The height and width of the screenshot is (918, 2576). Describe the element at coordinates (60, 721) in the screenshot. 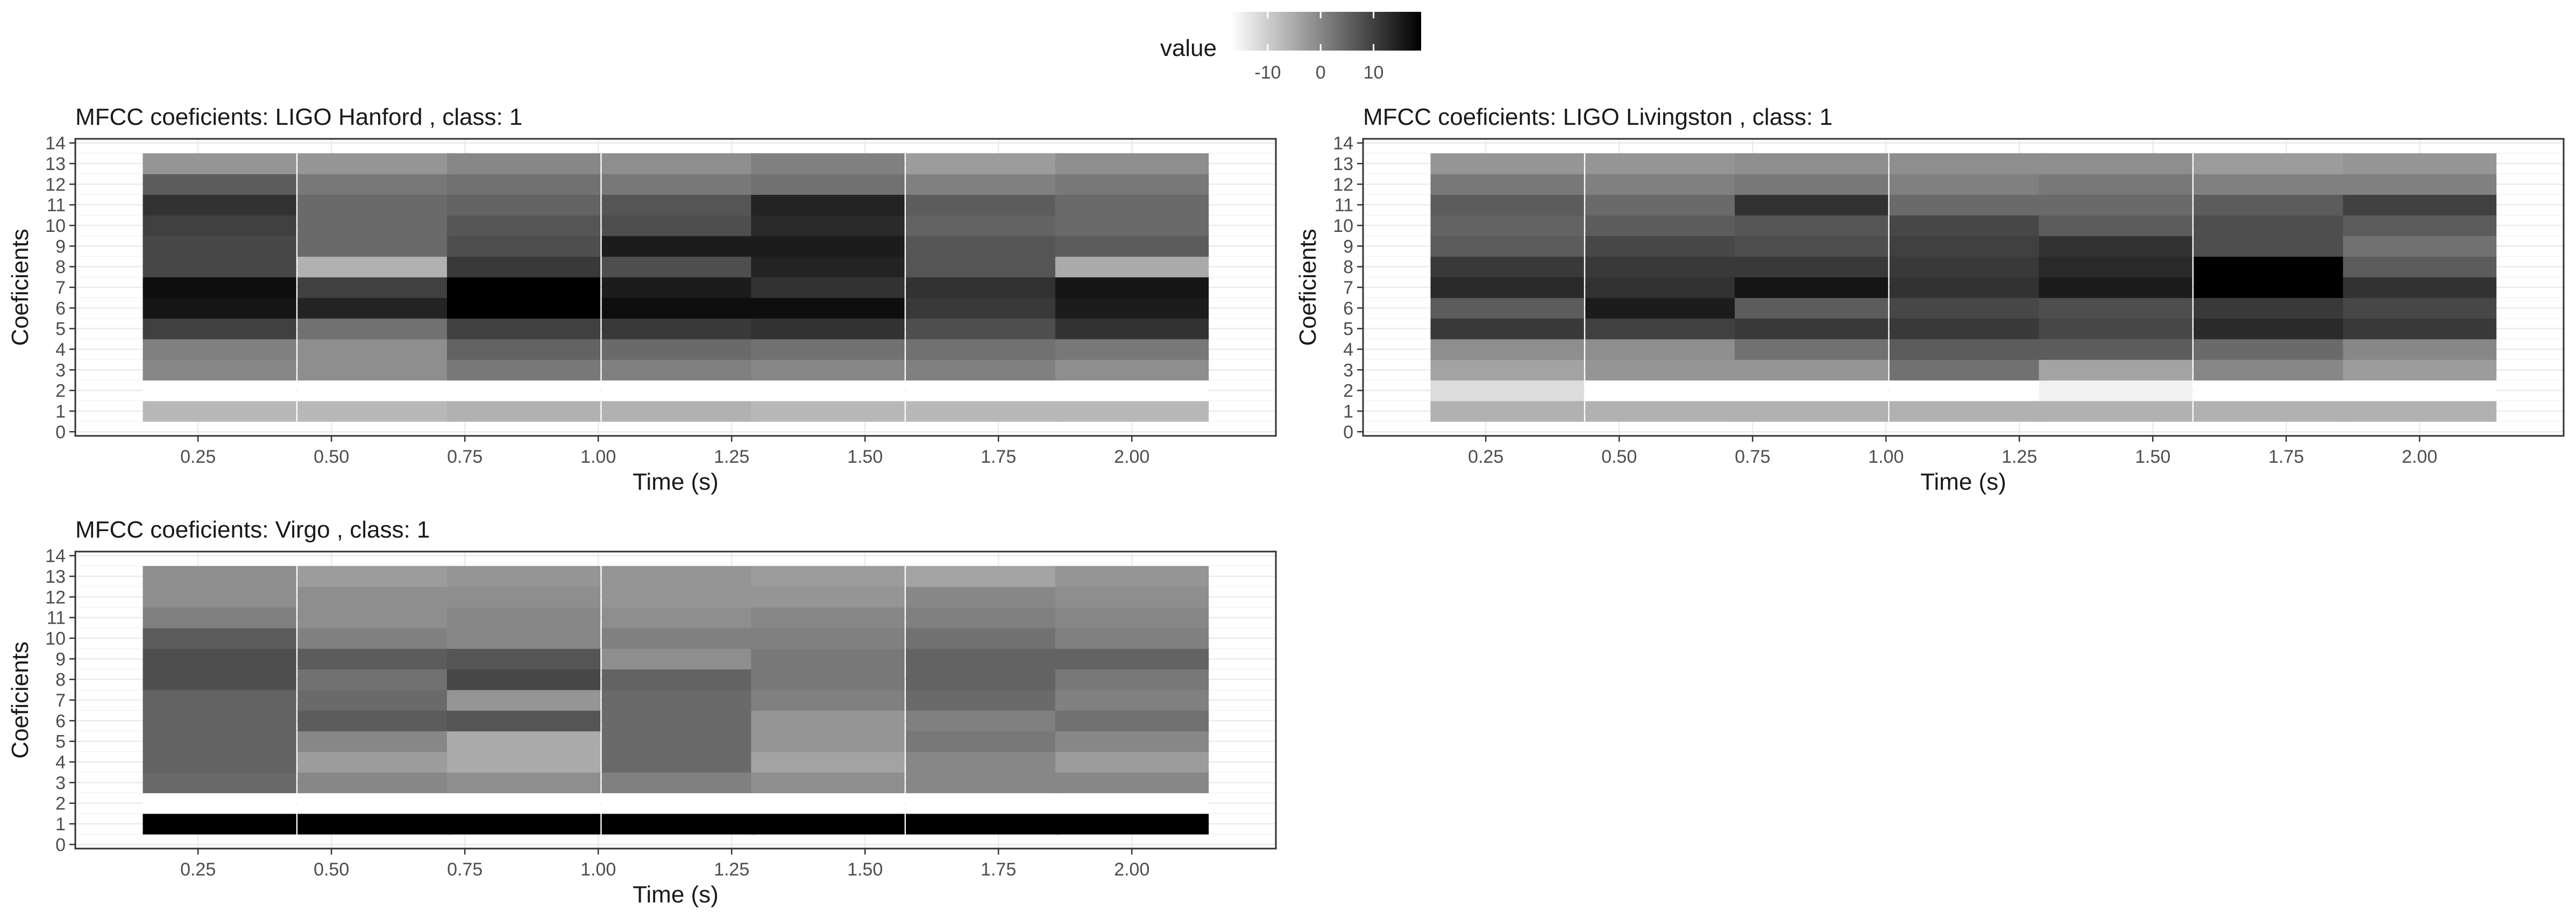

I see `y-tick-label: 6` at that location.